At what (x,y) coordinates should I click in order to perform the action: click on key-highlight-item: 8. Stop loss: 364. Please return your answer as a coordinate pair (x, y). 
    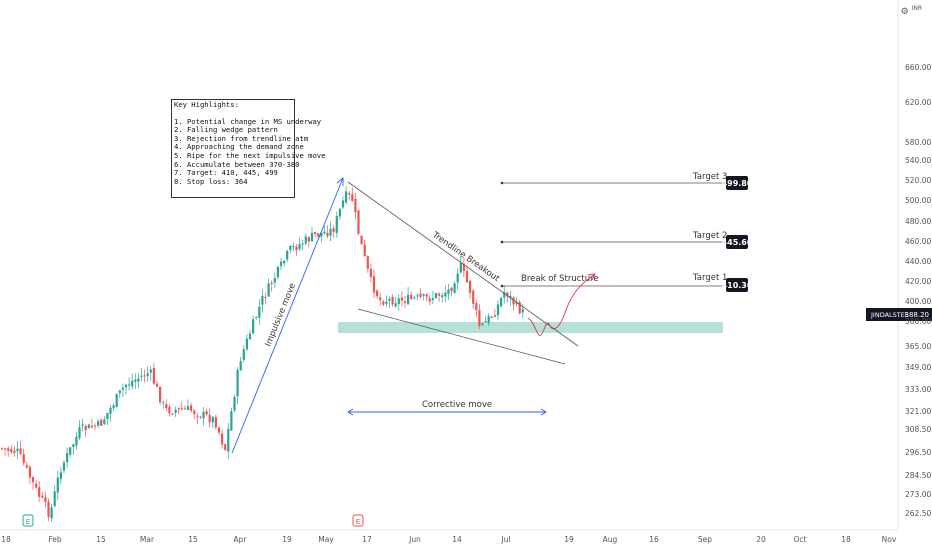
    Looking at the image, I should click on (211, 181).